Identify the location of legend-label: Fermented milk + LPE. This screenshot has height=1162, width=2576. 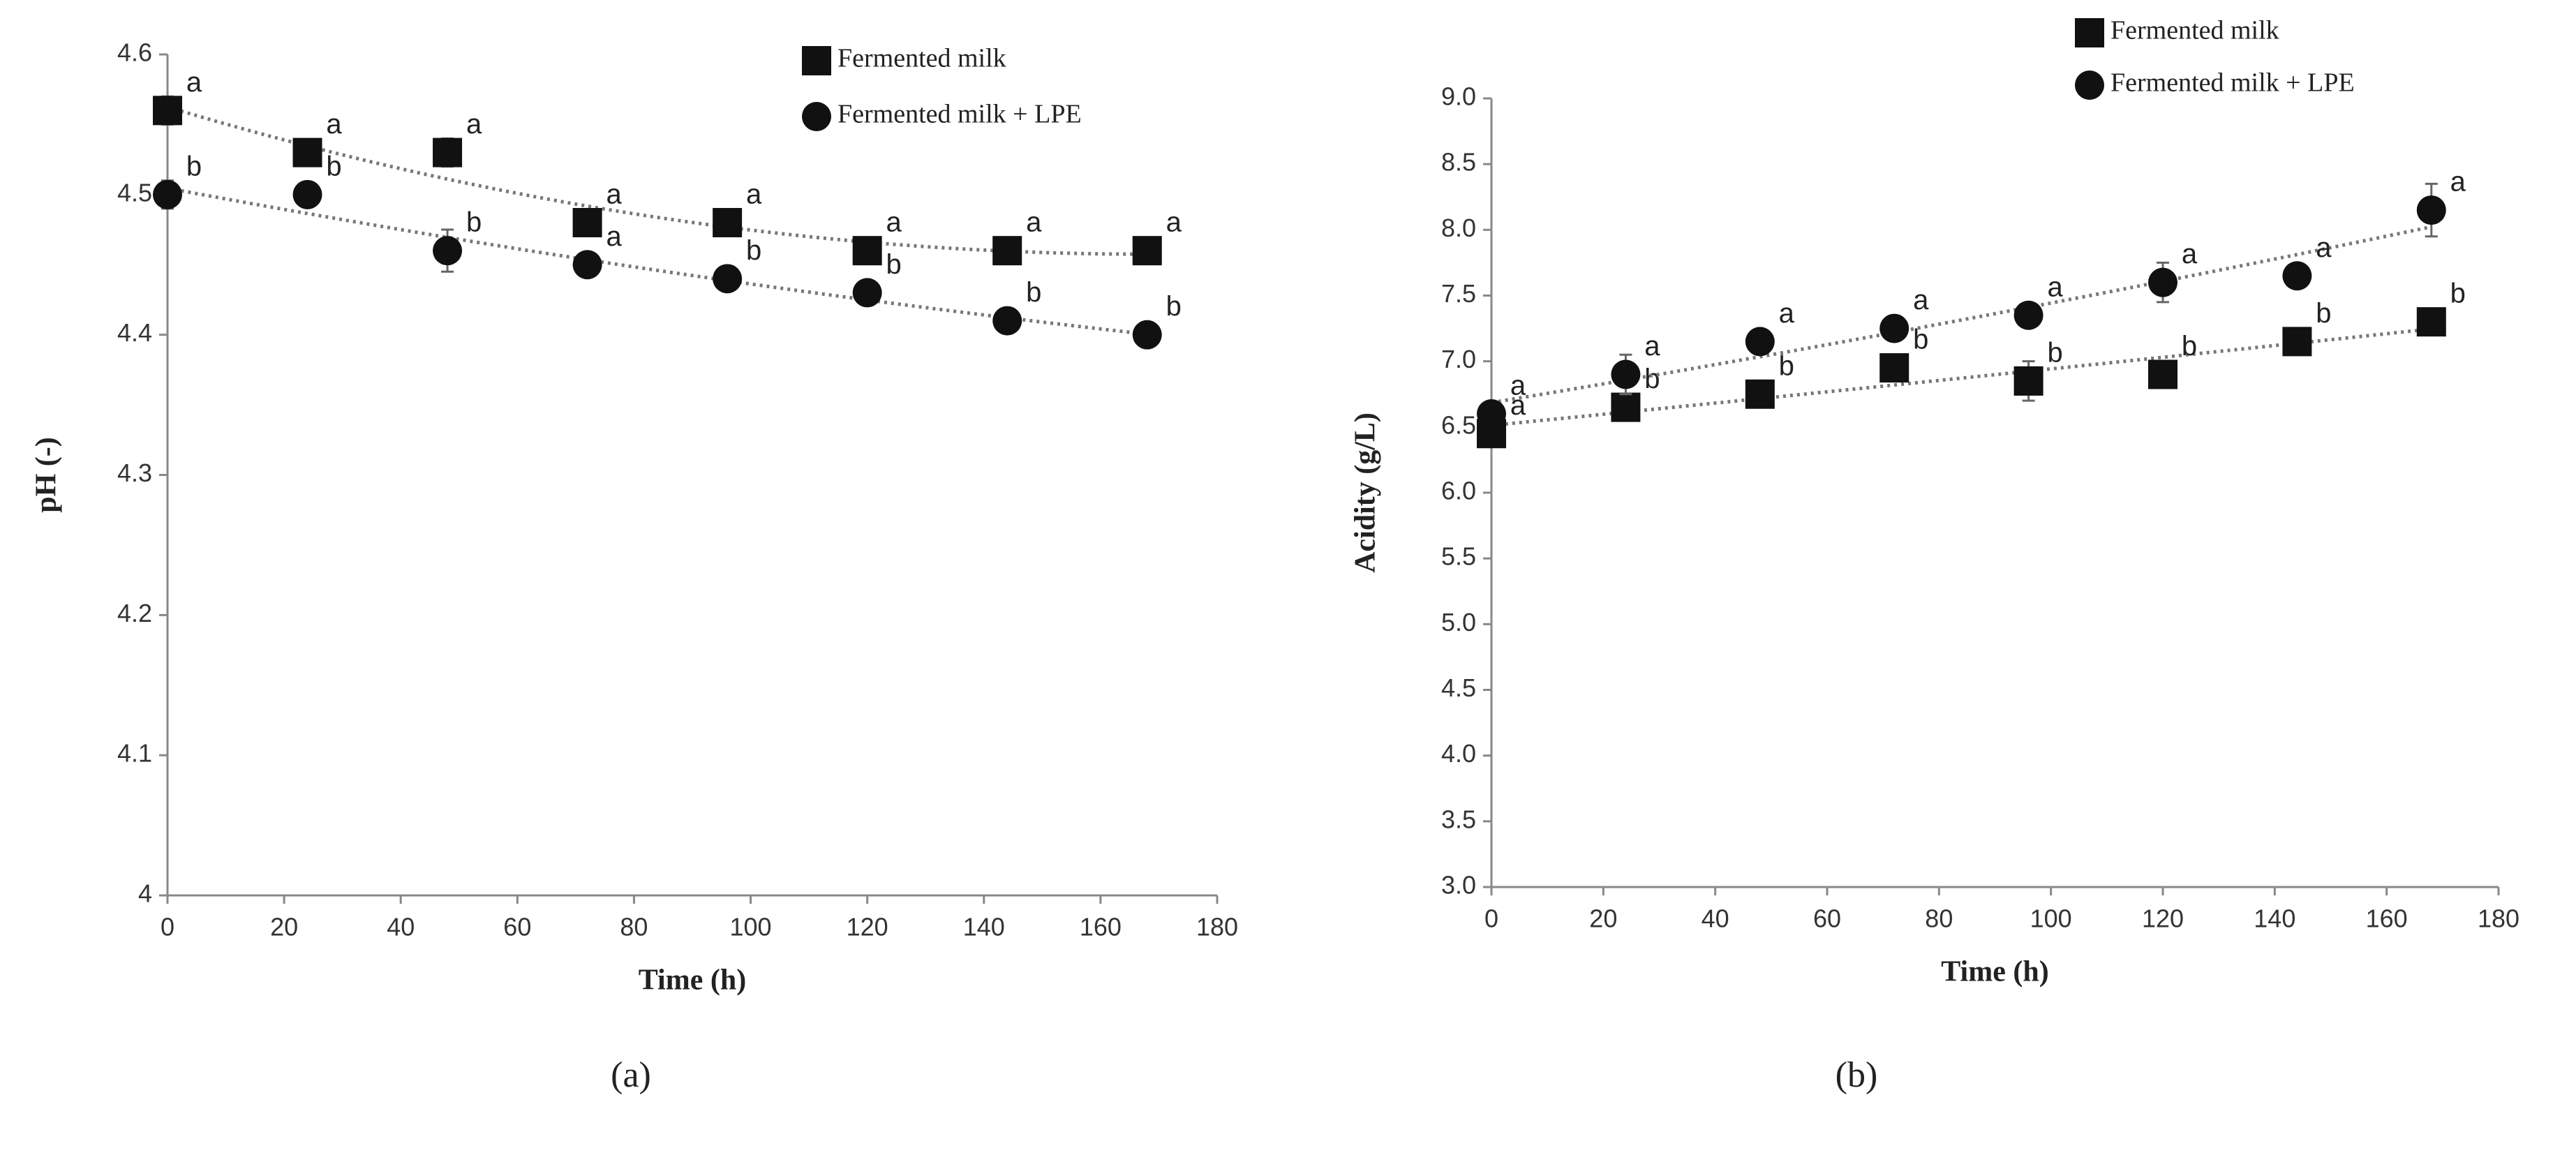
(960, 114).